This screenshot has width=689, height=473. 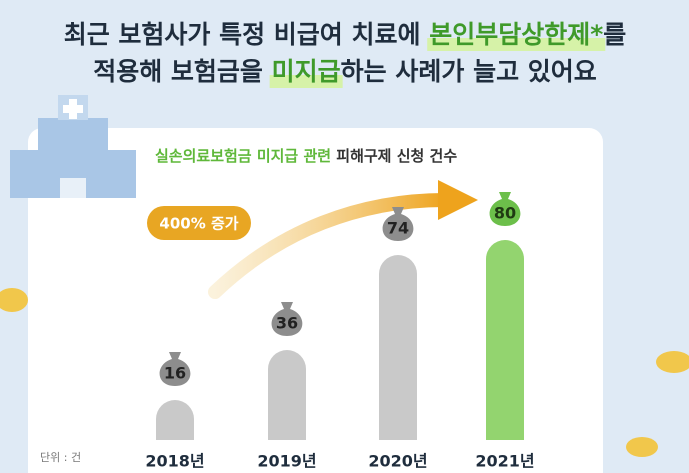 I want to click on title-text: 하는 사례가 늘고 있어요, so click(x=469, y=71).